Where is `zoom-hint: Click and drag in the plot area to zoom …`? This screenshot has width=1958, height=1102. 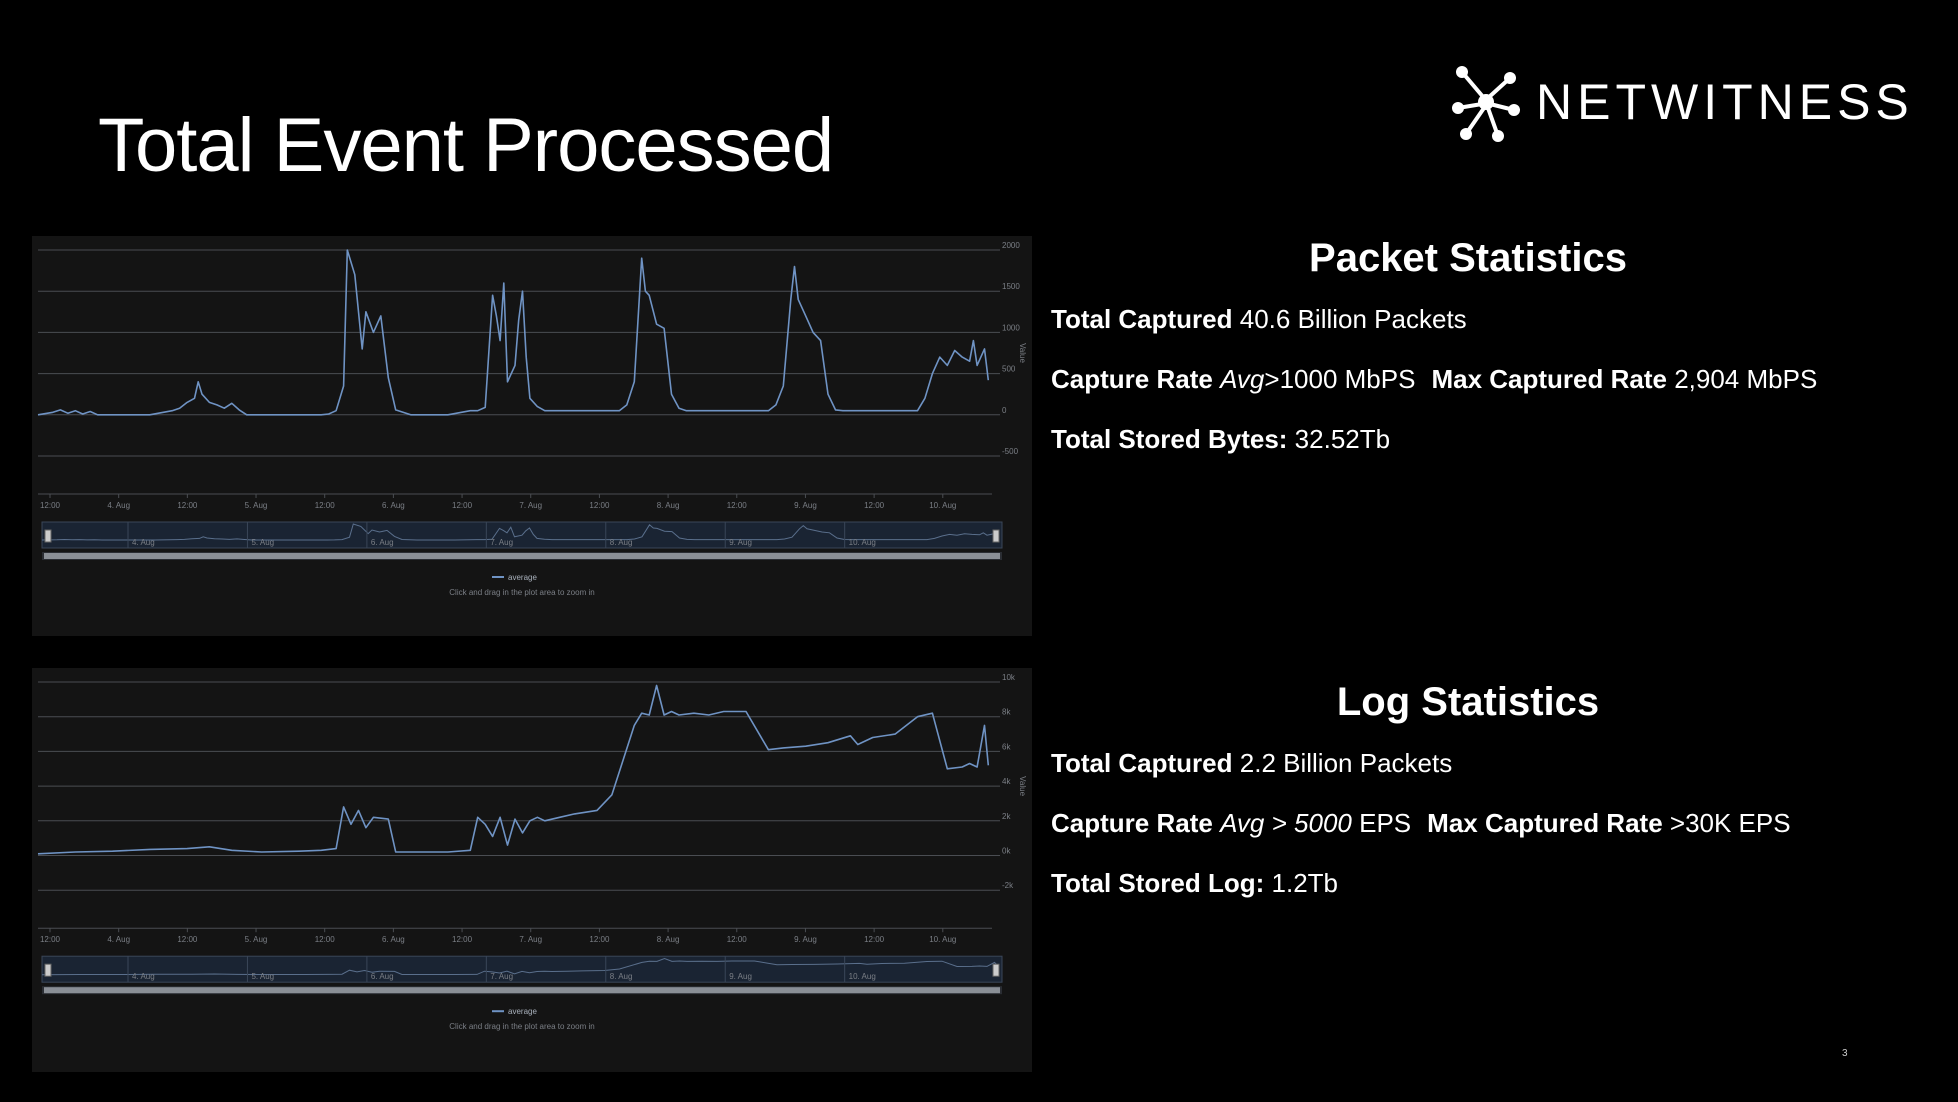 zoom-hint: Click and drag in the plot area to zoom … is located at coordinates (521, 1026).